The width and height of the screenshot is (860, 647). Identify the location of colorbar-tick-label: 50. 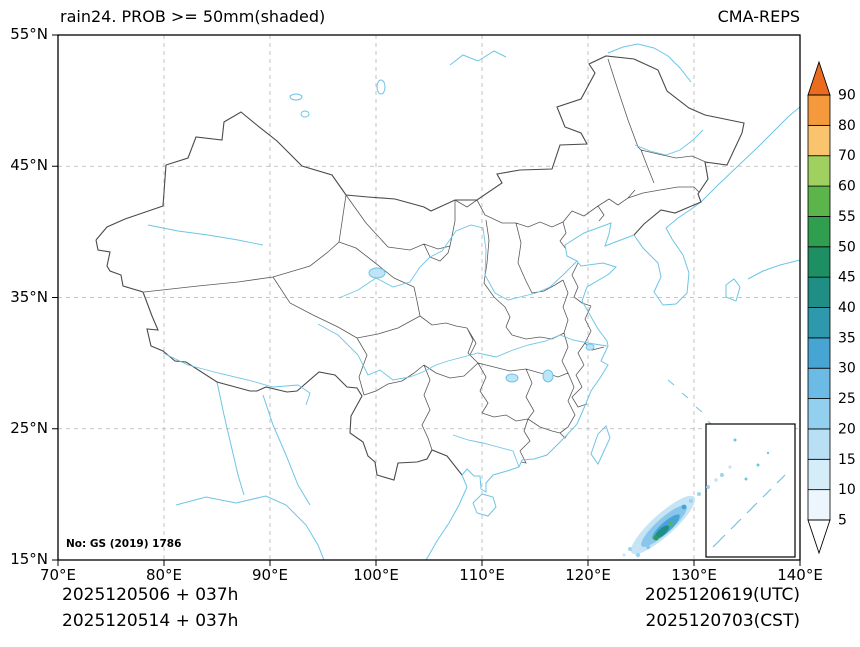
(847, 247).